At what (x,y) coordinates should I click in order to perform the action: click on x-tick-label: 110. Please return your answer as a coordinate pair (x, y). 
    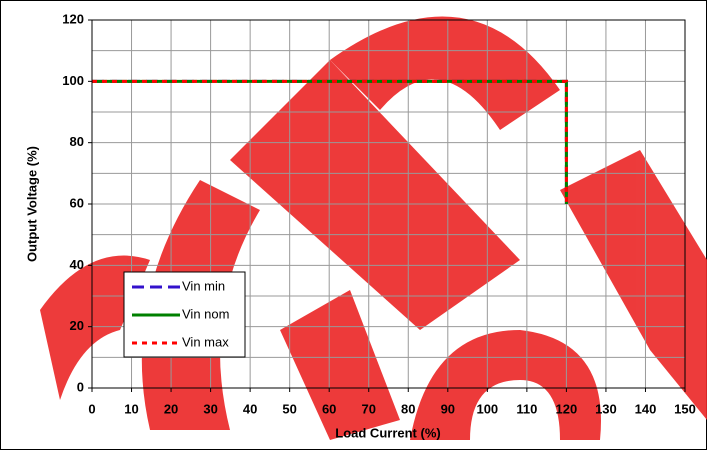
    Looking at the image, I should click on (526, 408).